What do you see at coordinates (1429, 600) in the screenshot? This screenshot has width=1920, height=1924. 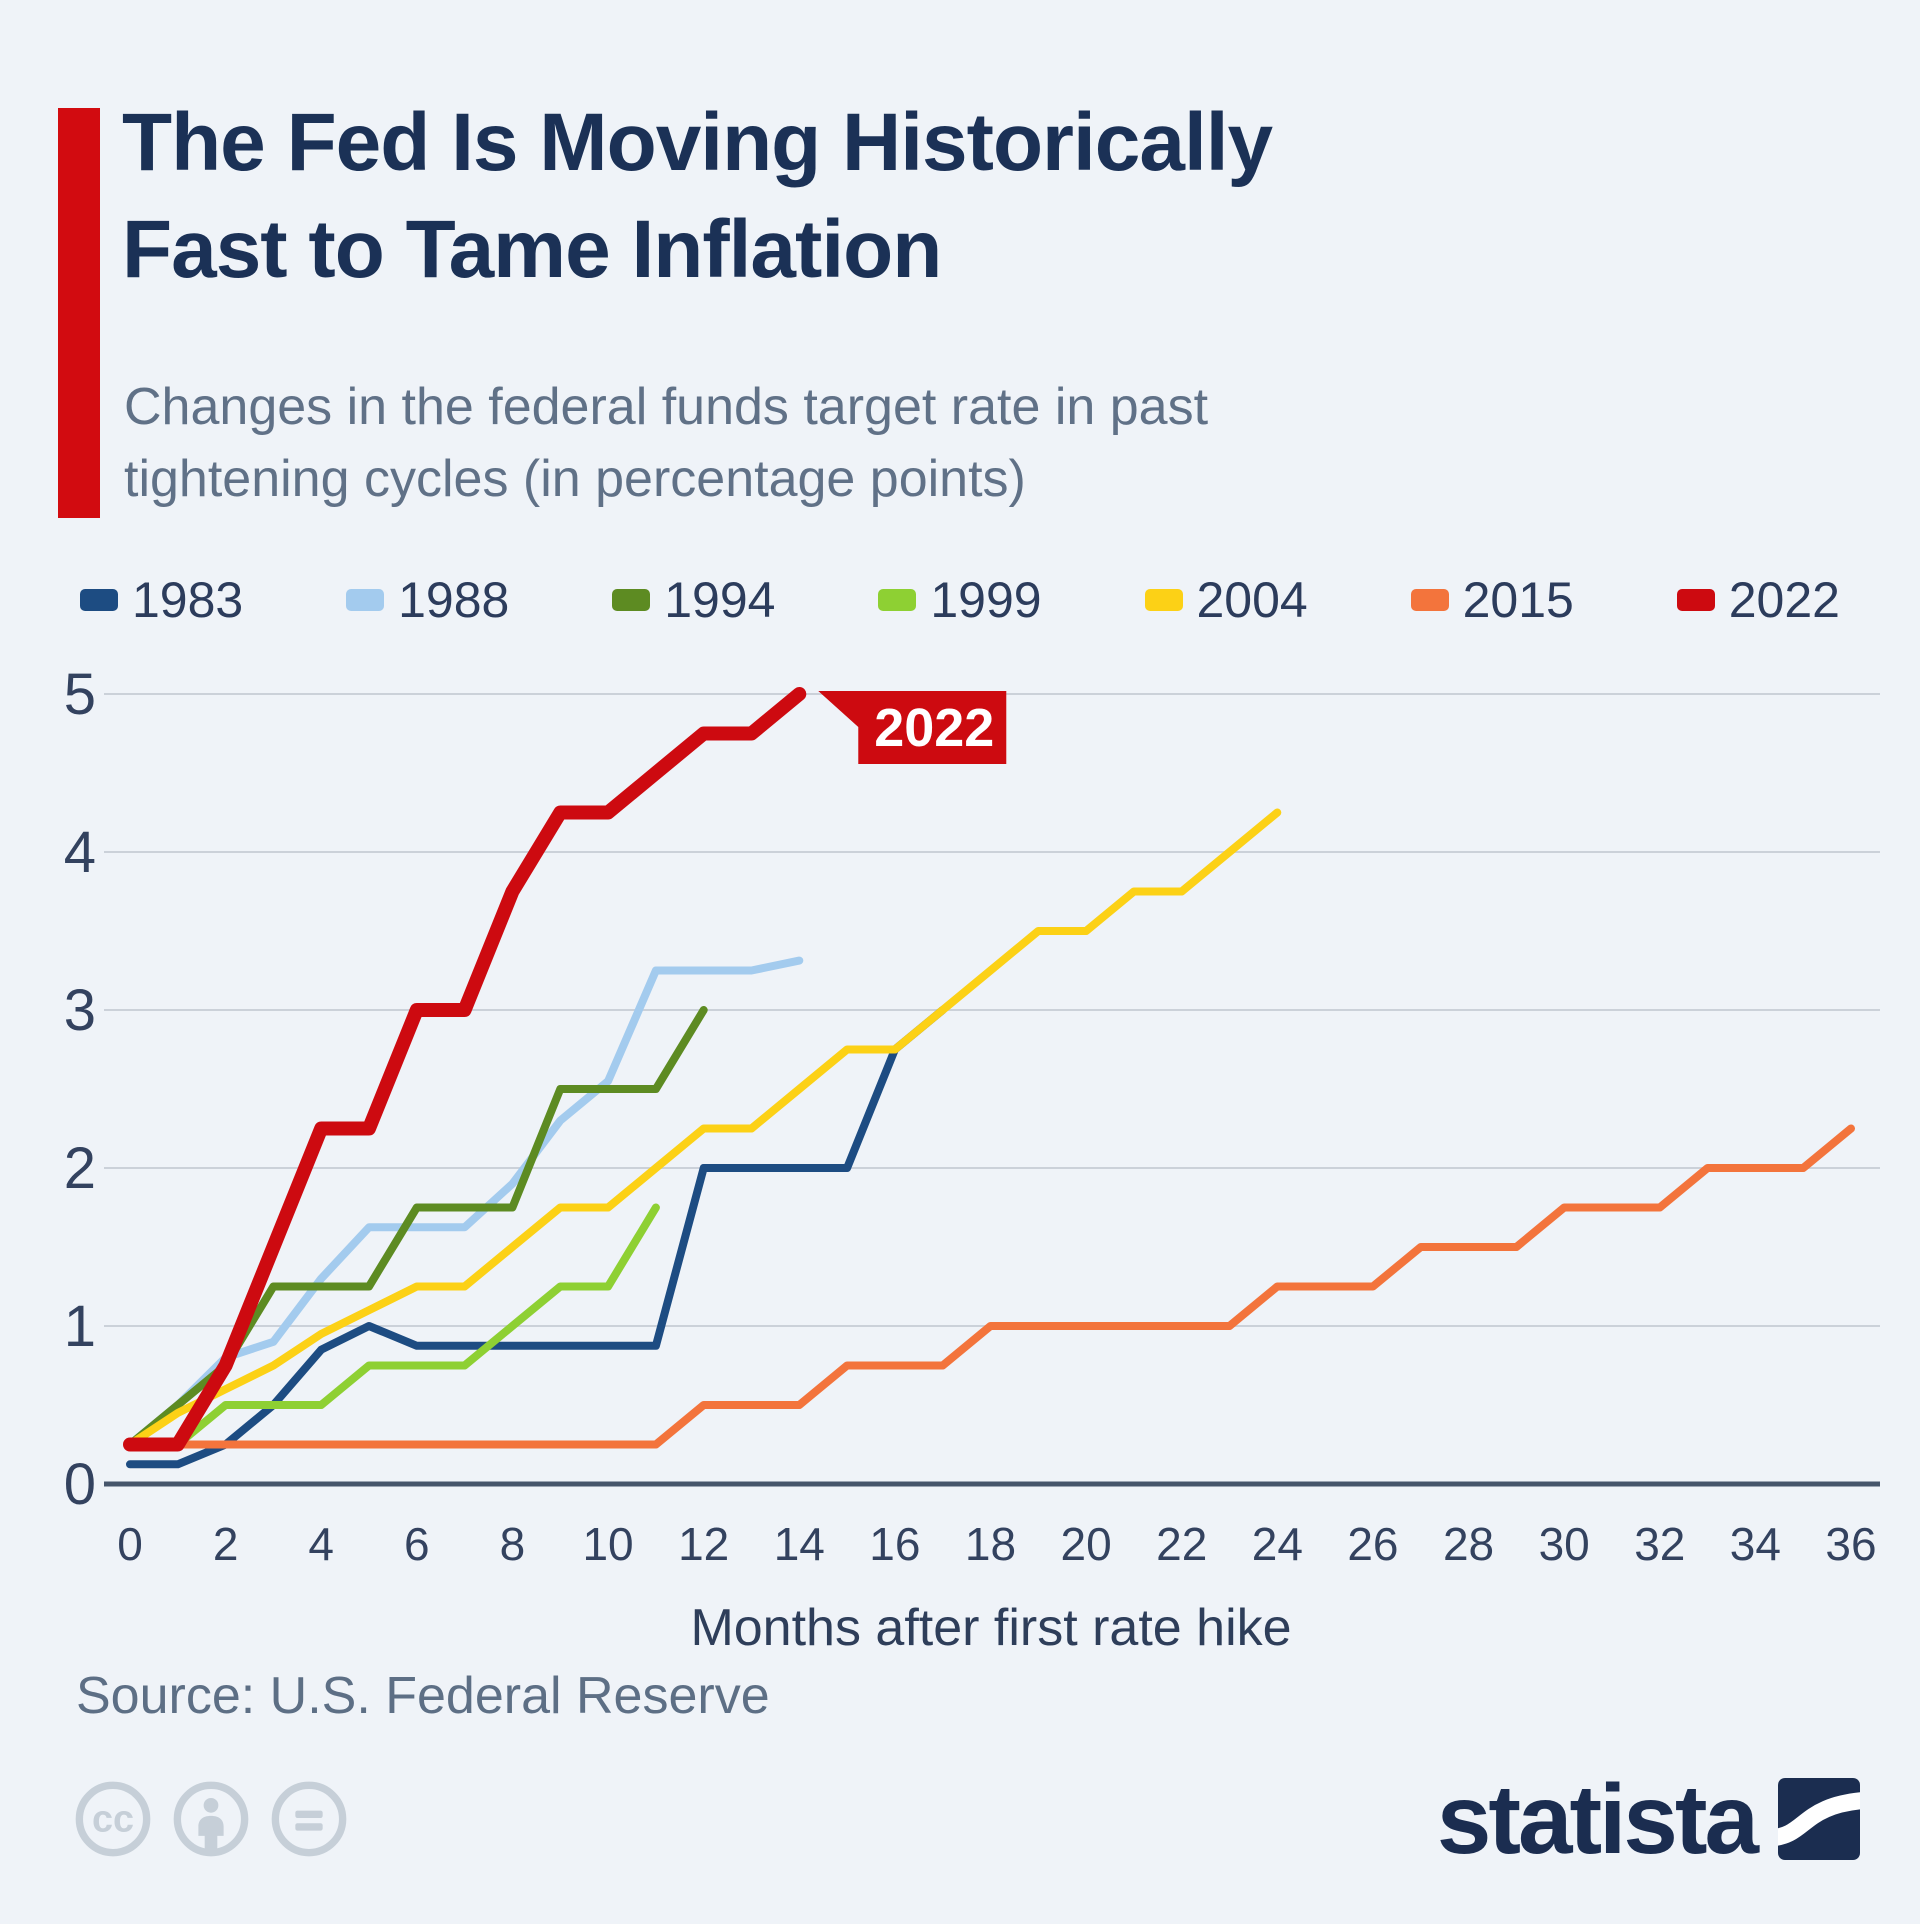 I see `legend-swatch-2015` at bounding box center [1429, 600].